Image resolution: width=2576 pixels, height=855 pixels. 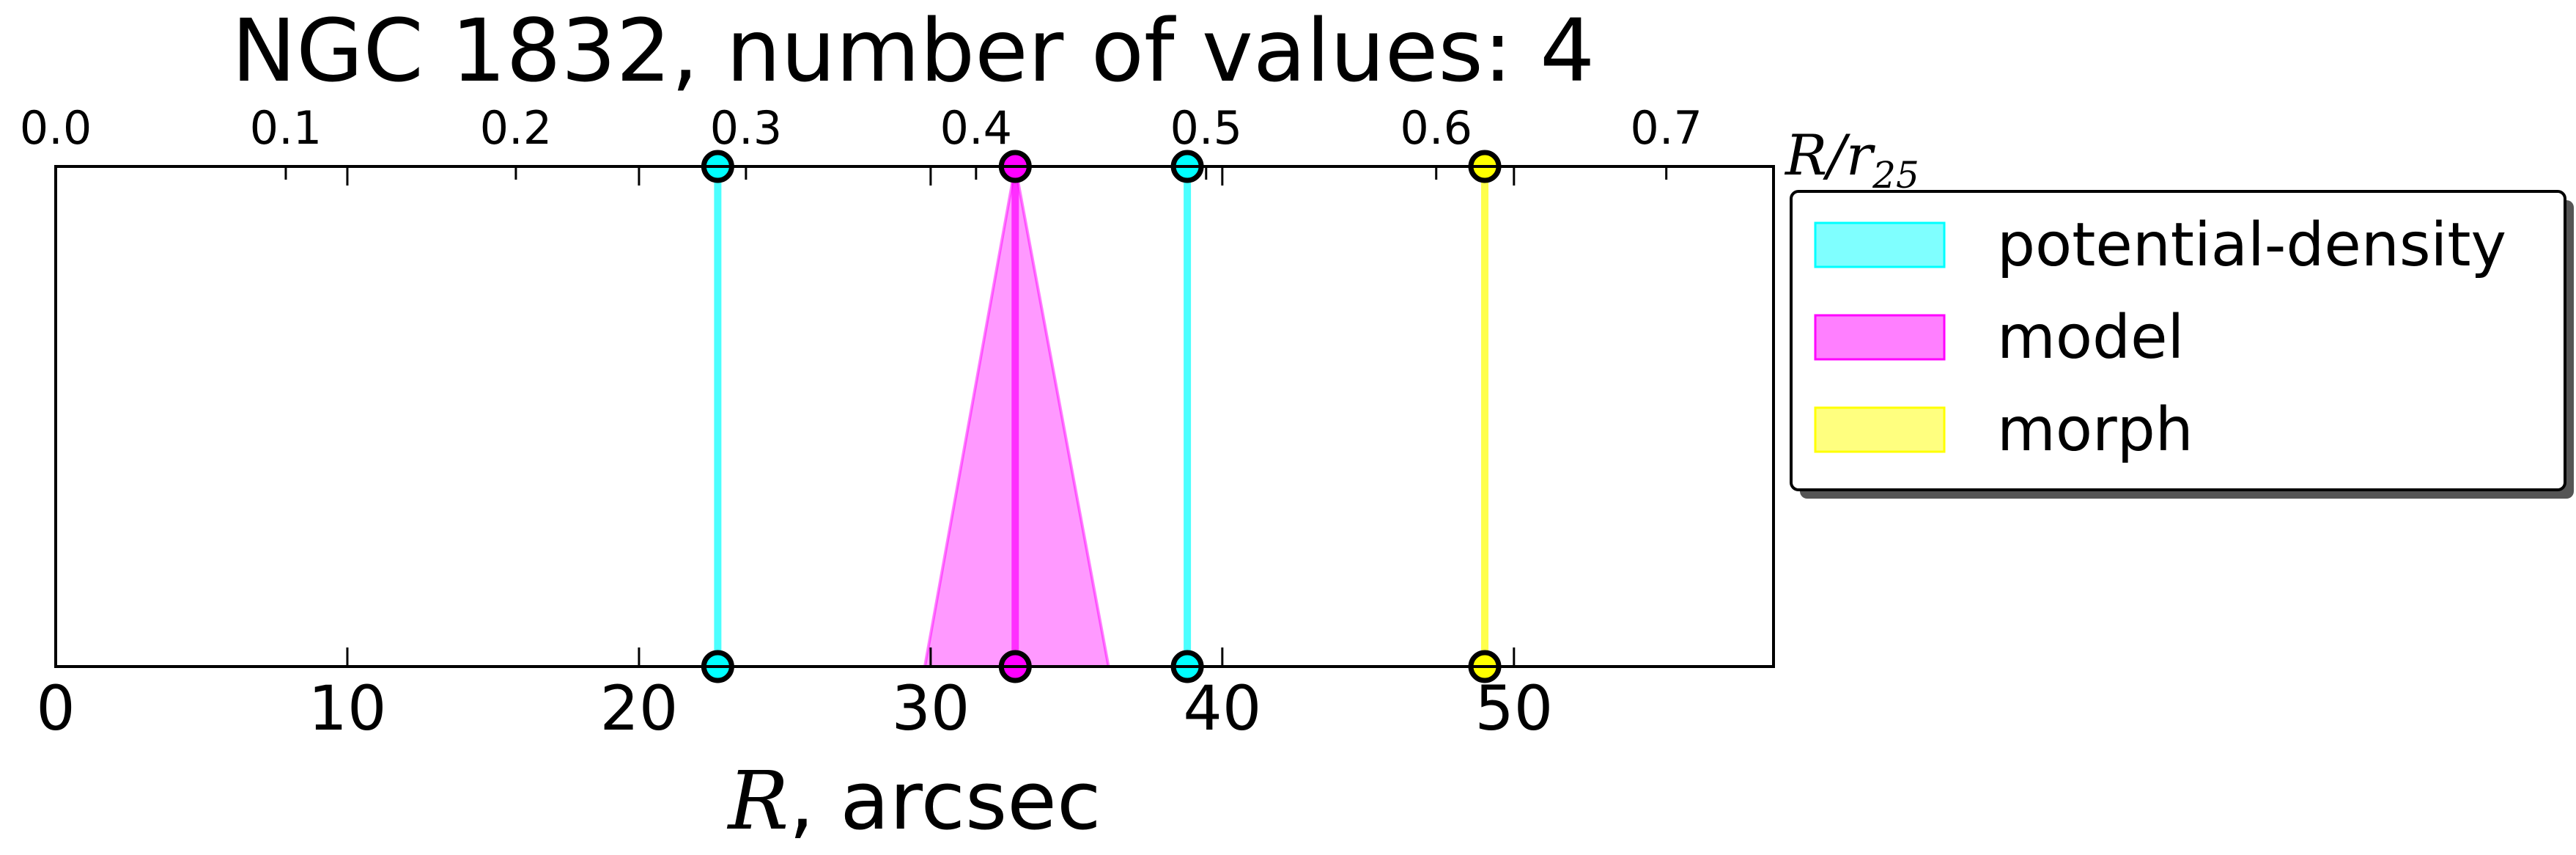 I want to click on top-tick-label: 0.0, so click(x=56, y=128).